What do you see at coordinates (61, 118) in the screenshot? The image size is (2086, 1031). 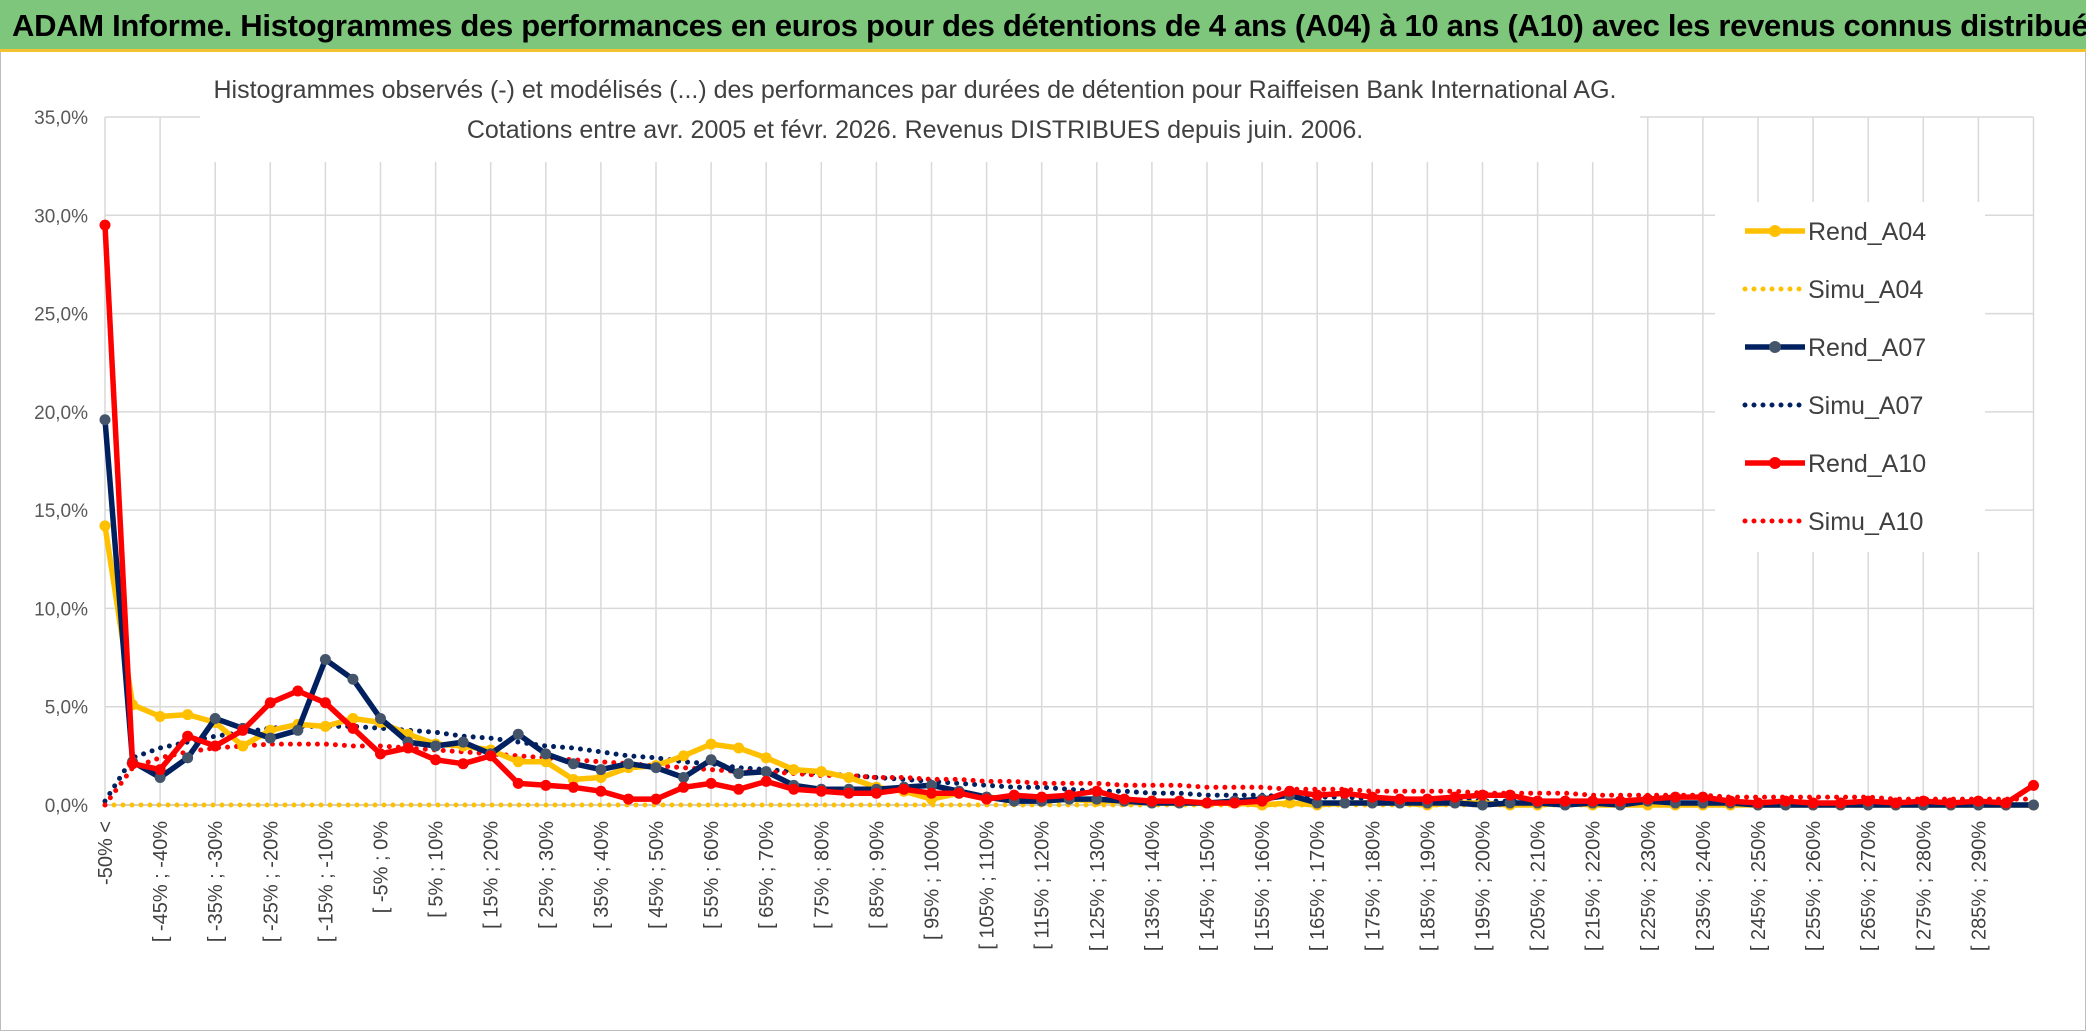 I see `y-tick-label: 35,0%` at bounding box center [61, 118].